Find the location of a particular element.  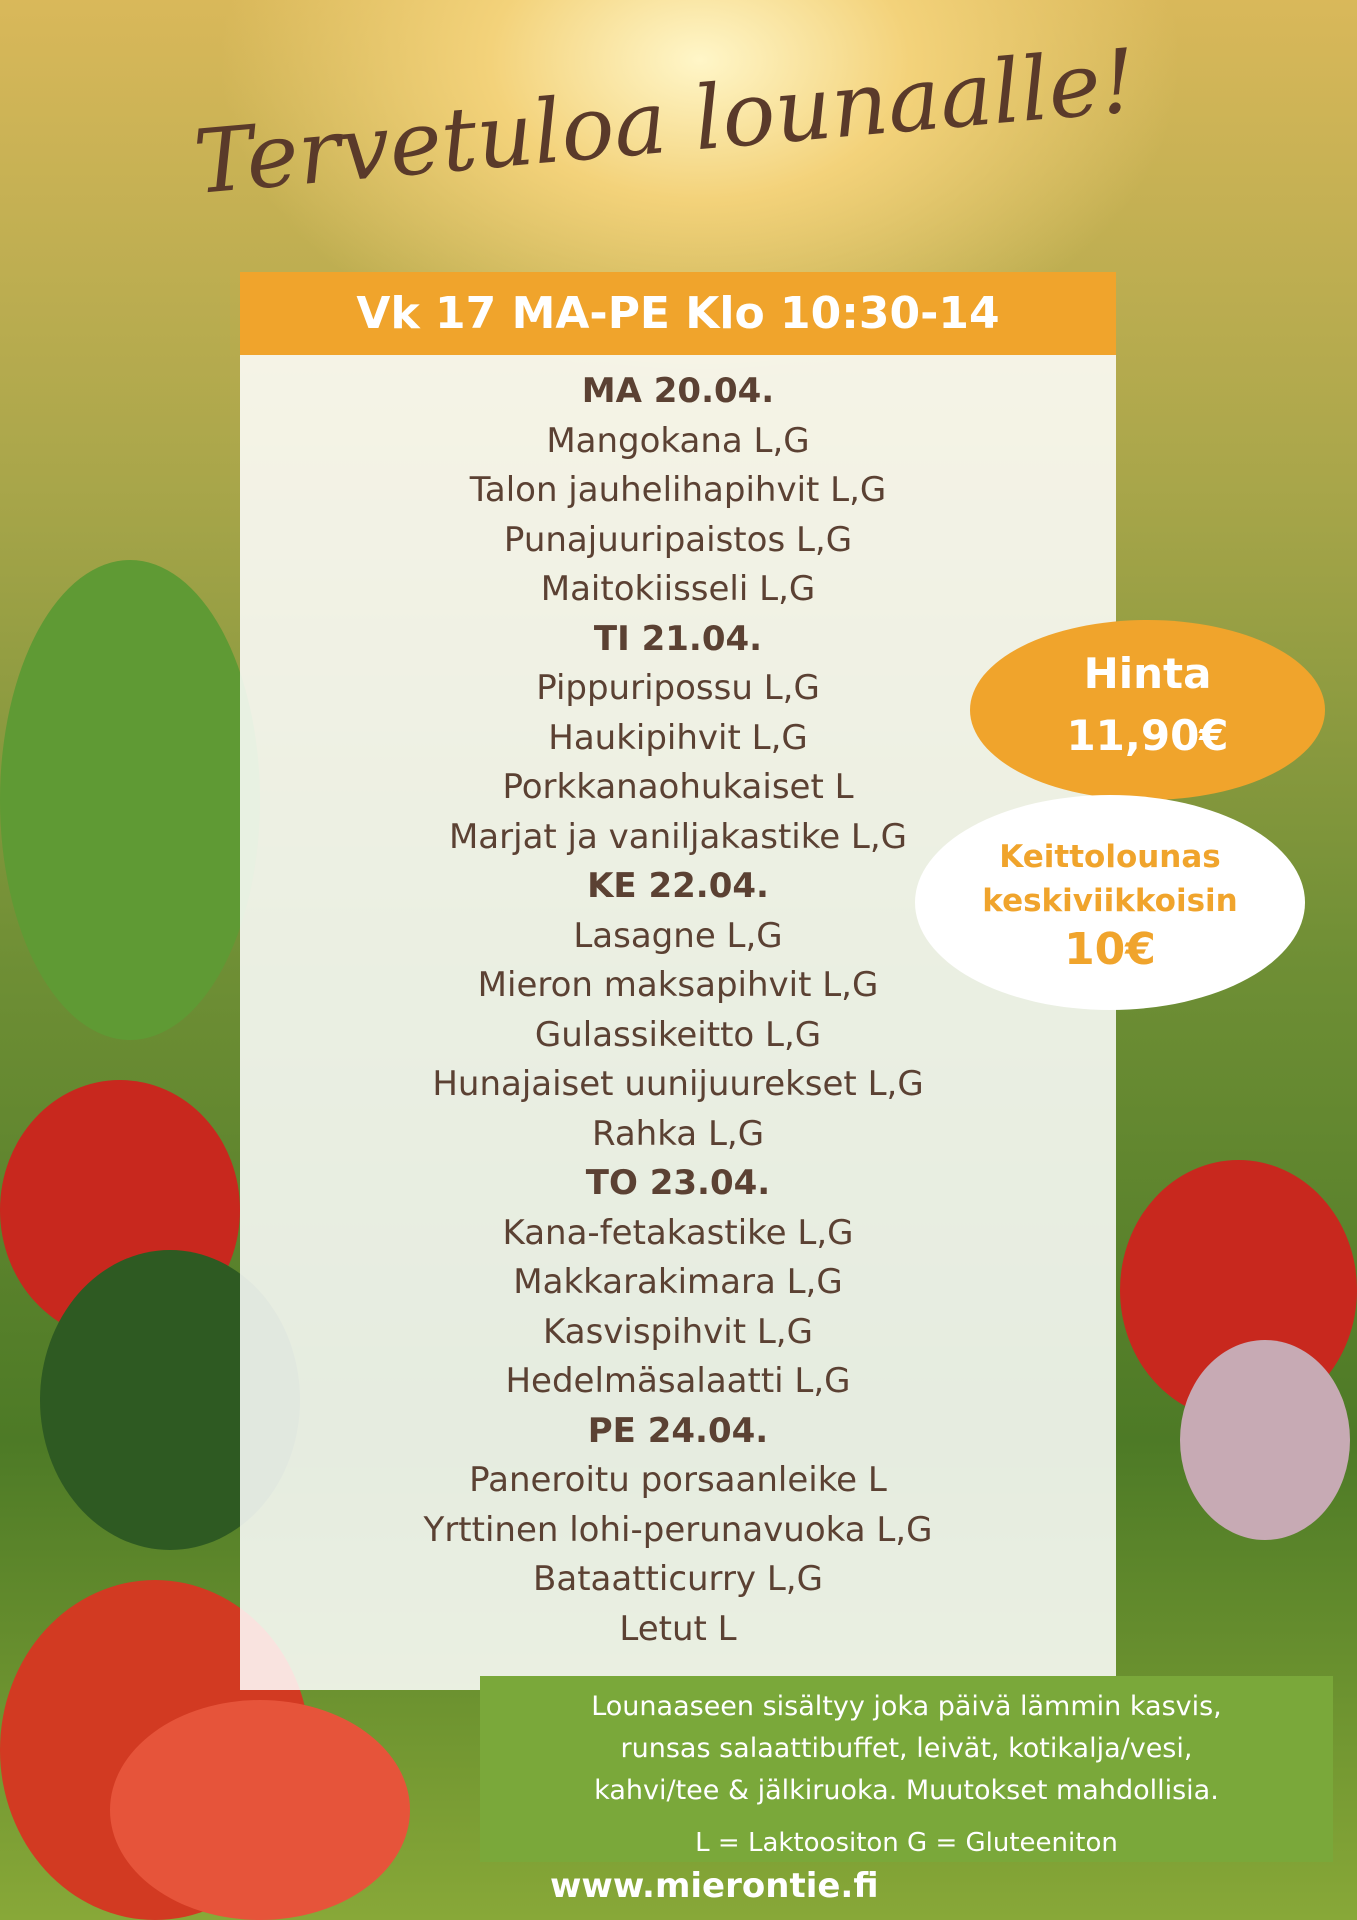

menu-item: Mangokana L,G is located at coordinates (678, 440).